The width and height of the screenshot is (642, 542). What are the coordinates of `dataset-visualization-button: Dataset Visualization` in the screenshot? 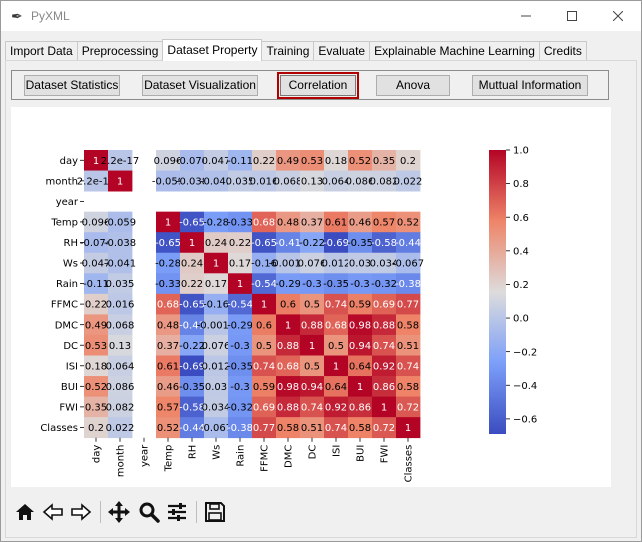 It's located at (200, 85).